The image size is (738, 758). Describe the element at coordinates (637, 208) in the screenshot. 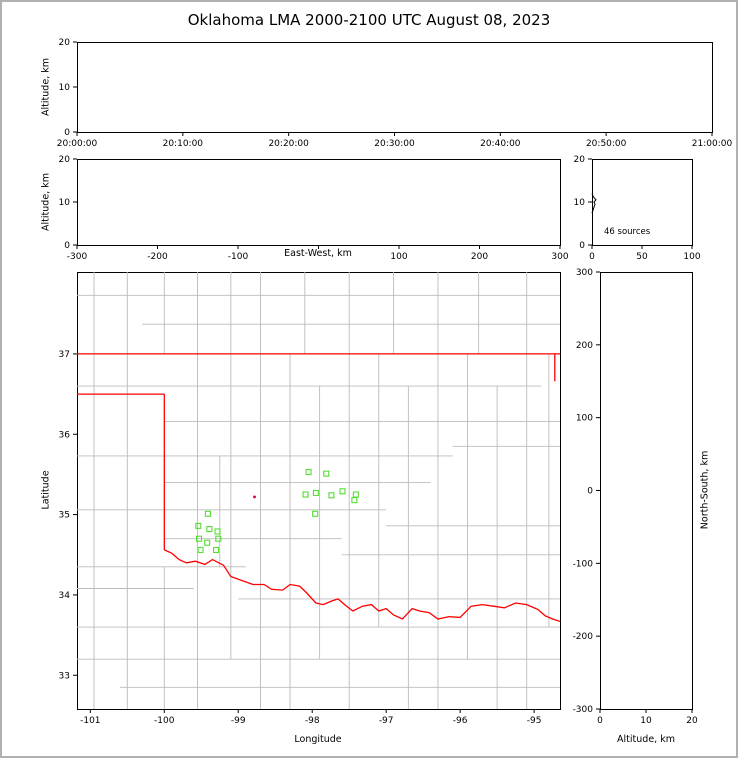

I see `histogram-panel-axes: 0 50 100 0 10 20` at that location.